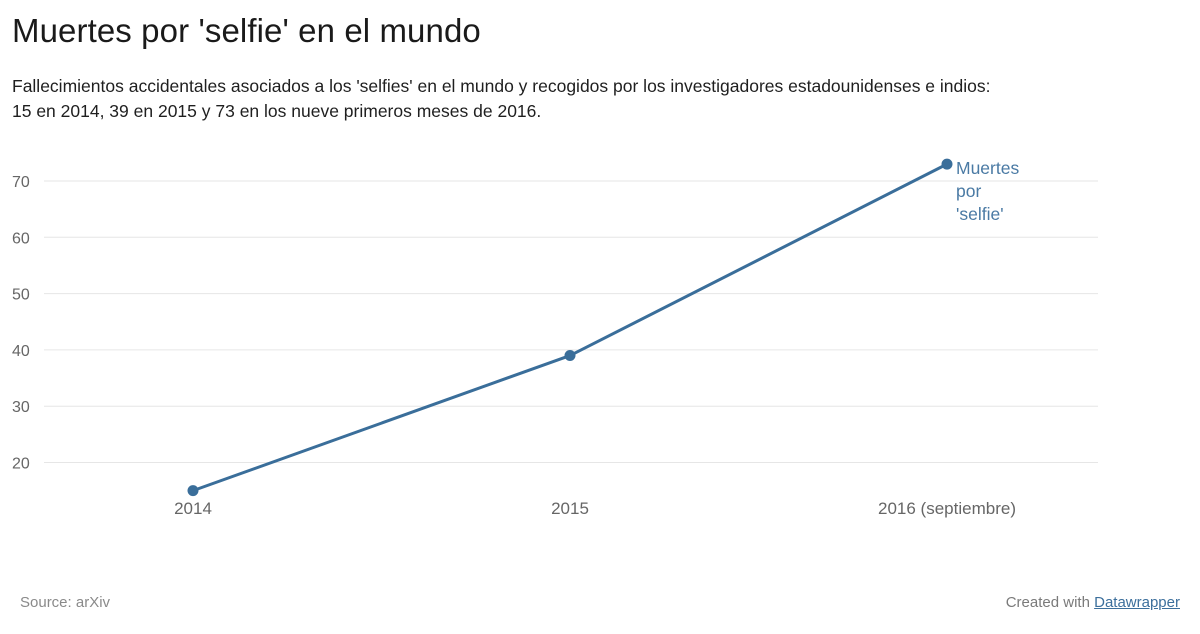 This screenshot has width=1200, height=634. I want to click on chart-title: Muertes por 'selfie' en el mundo, so click(246, 30).